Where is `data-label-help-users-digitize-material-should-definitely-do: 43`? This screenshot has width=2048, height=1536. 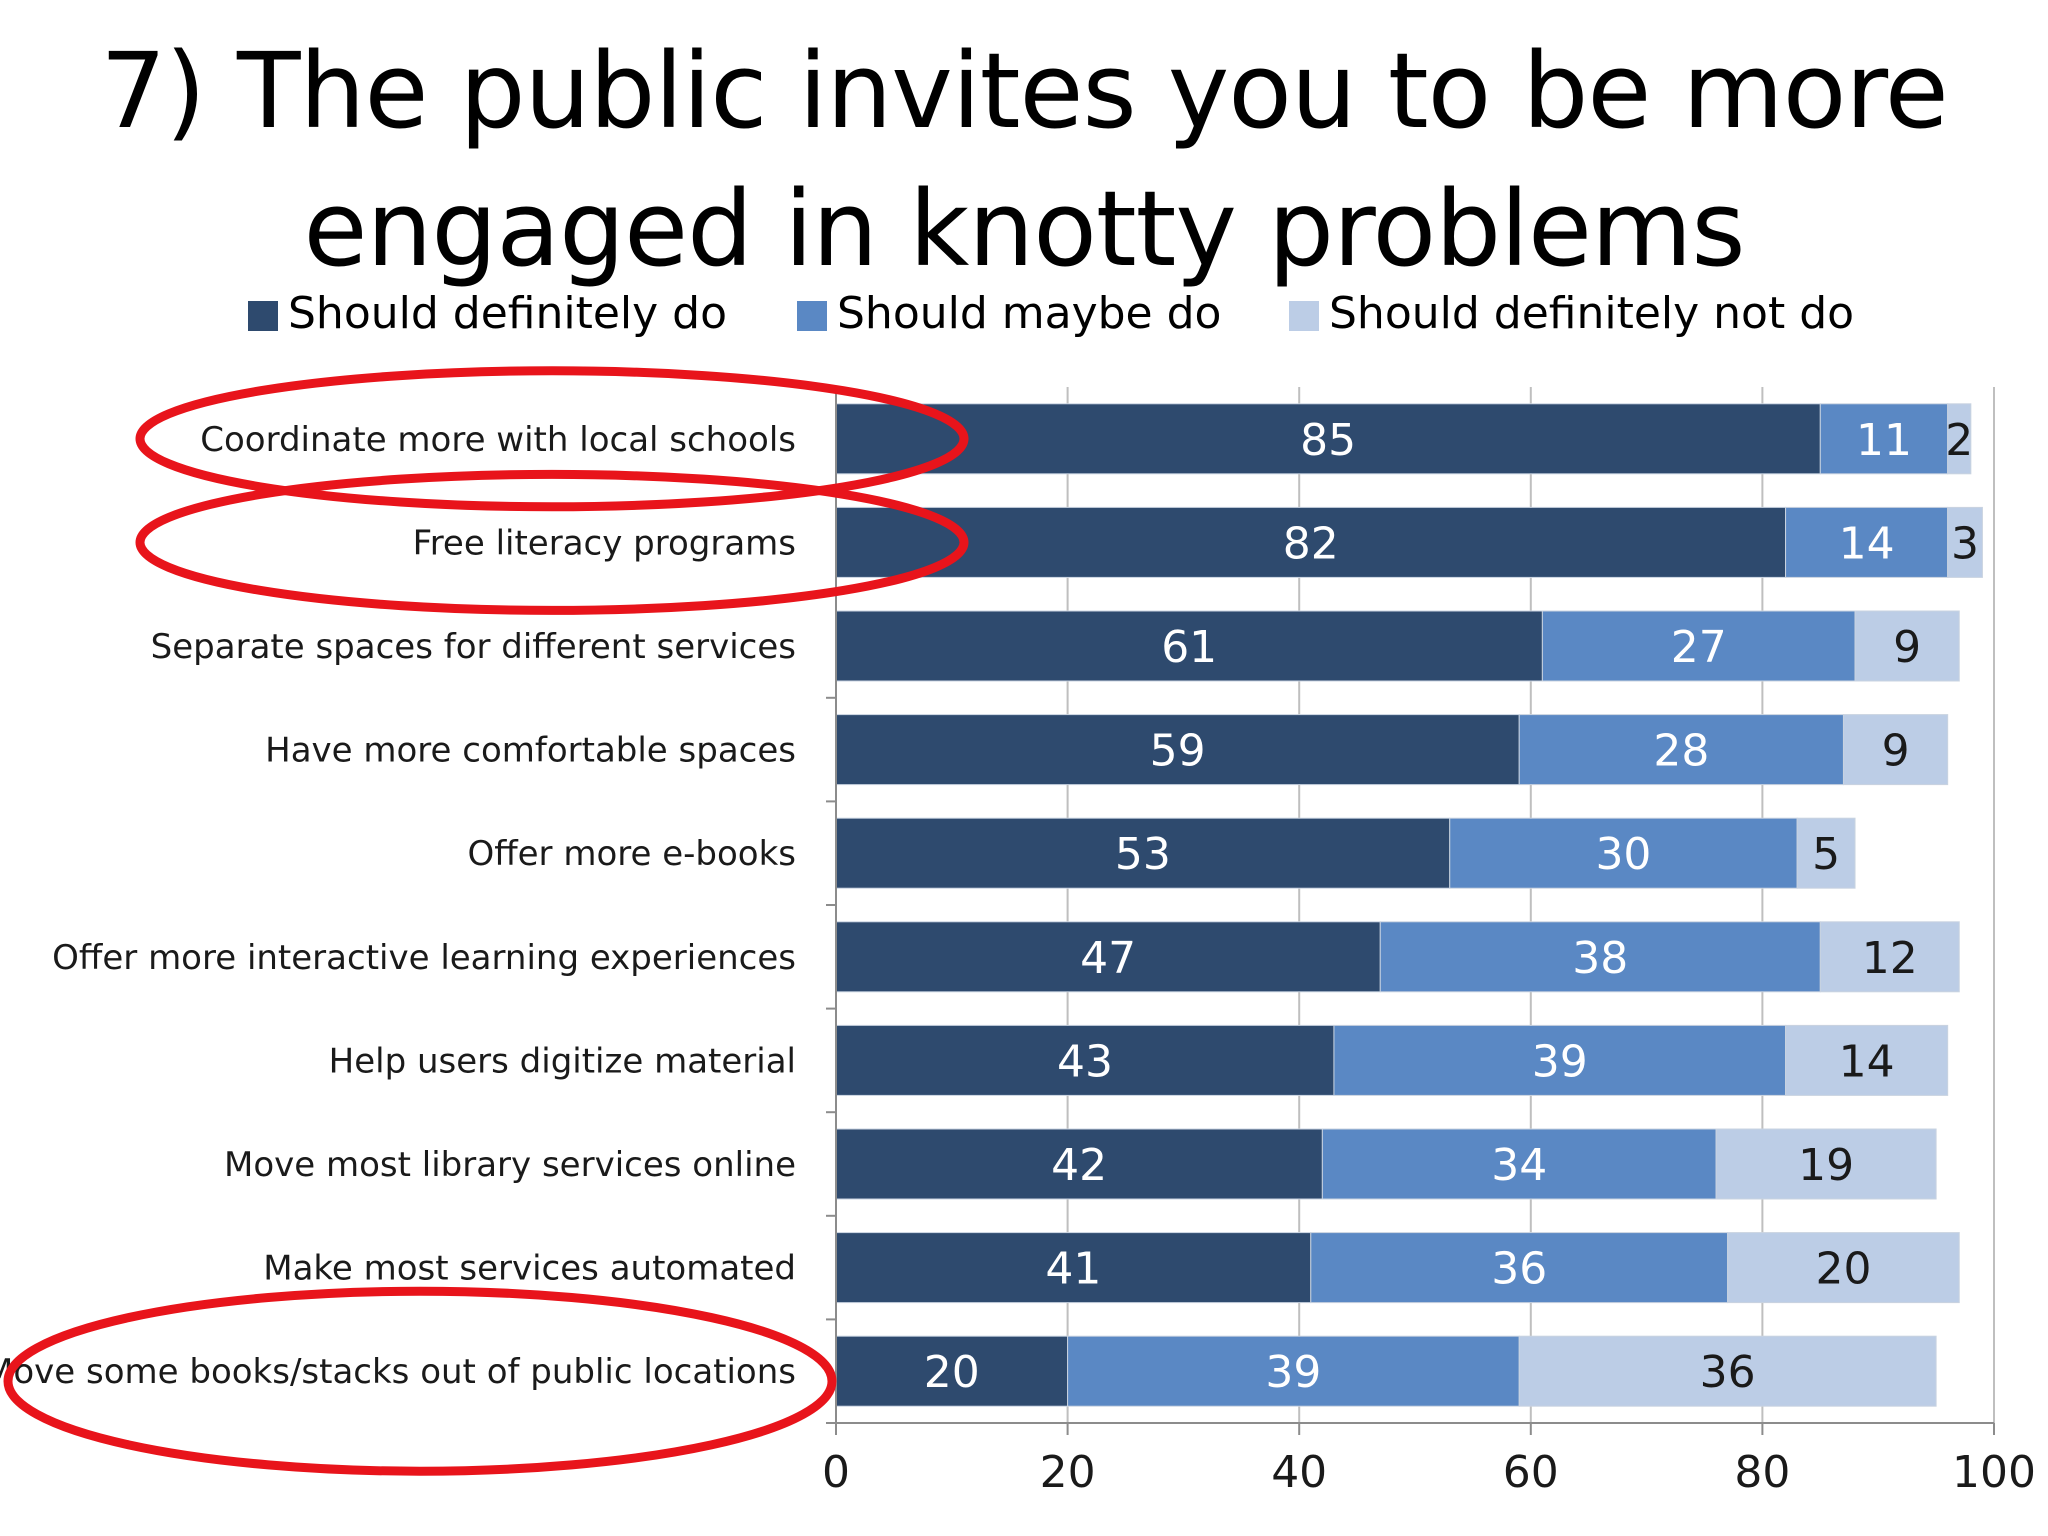 data-label-help-users-digitize-material-should-definitely-do: 43 is located at coordinates (1085, 1061).